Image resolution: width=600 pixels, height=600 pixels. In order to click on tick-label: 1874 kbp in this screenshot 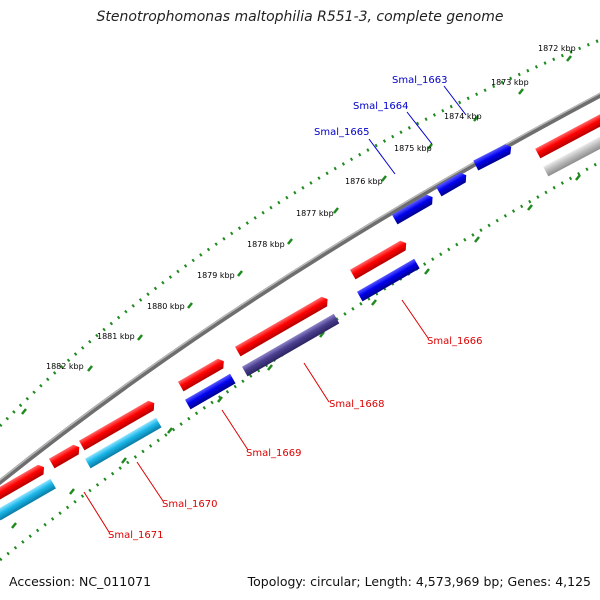, I will do `click(463, 116)`.